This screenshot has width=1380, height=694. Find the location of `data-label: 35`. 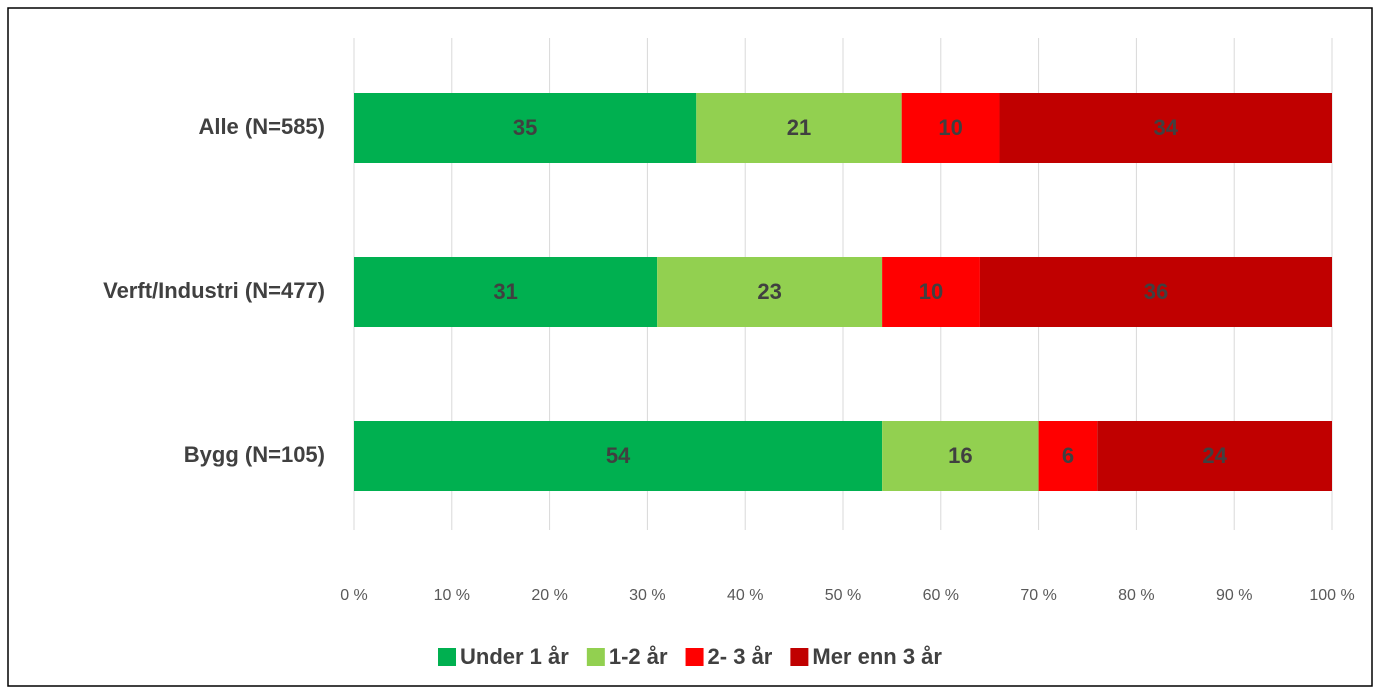

data-label: 35 is located at coordinates (525, 127).